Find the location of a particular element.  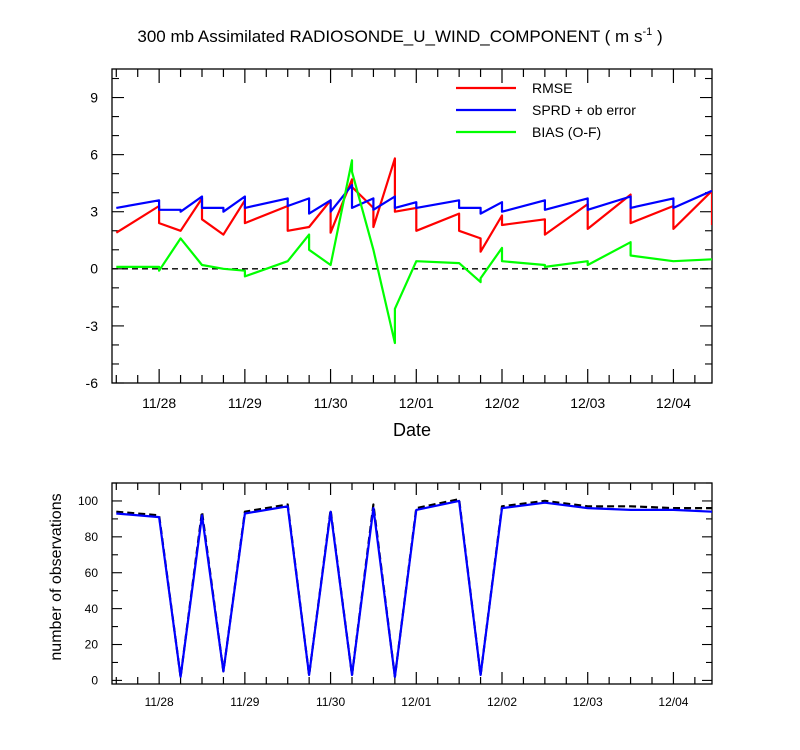

series-line-sprd-ob-error is located at coordinates (414, 199).